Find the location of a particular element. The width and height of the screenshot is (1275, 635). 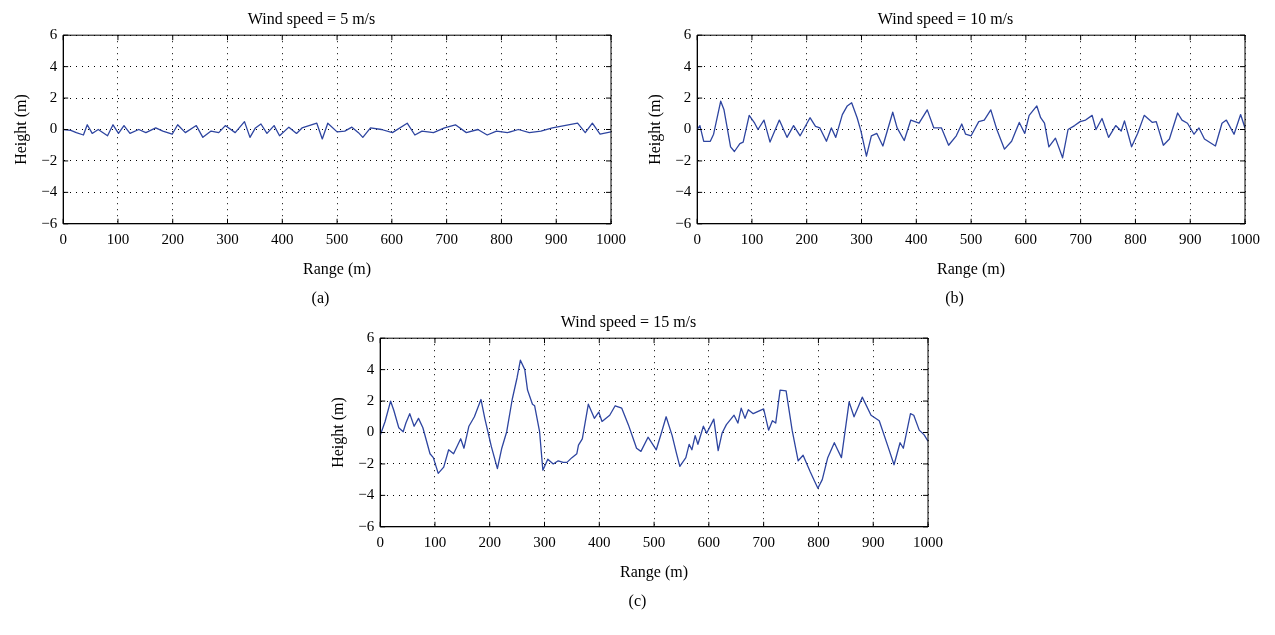

chart-title: Wind speed = 15 m/s is located at coordinates (628, 321).